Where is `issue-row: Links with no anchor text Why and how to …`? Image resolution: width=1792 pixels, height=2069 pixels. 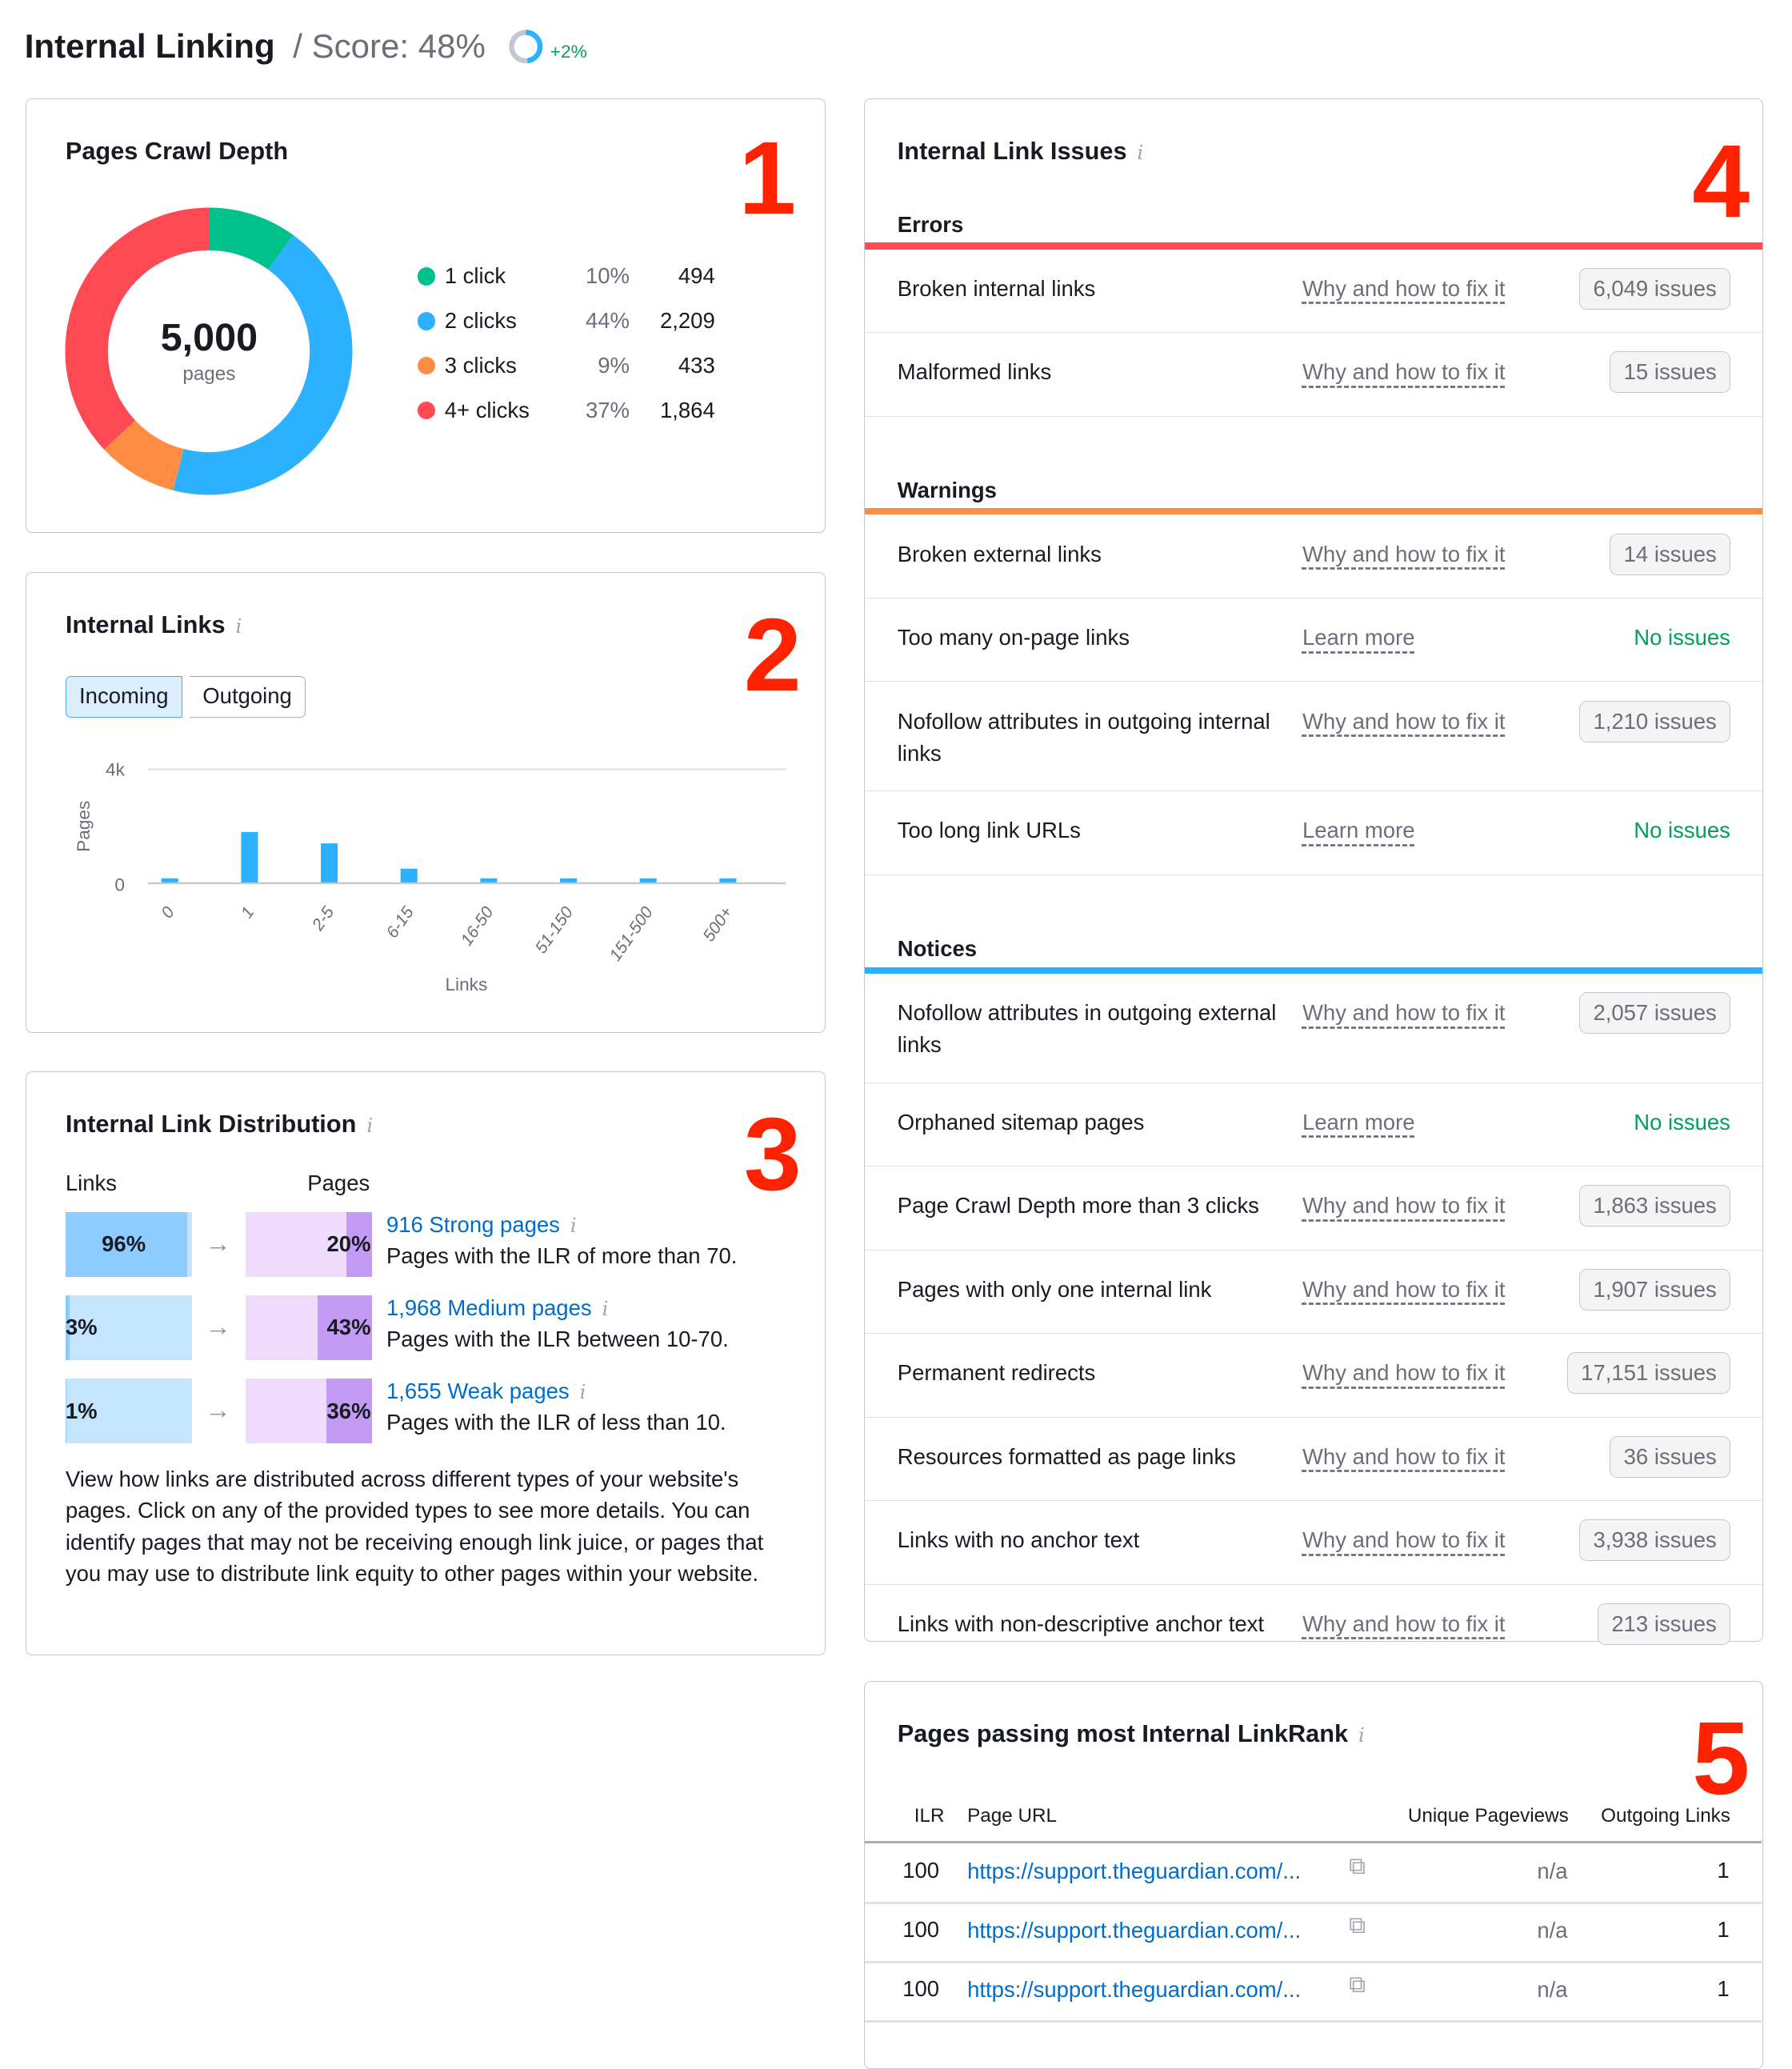 issue-row: Links with no anchor text Why and how to … is located at coordinates (1314, 1543).